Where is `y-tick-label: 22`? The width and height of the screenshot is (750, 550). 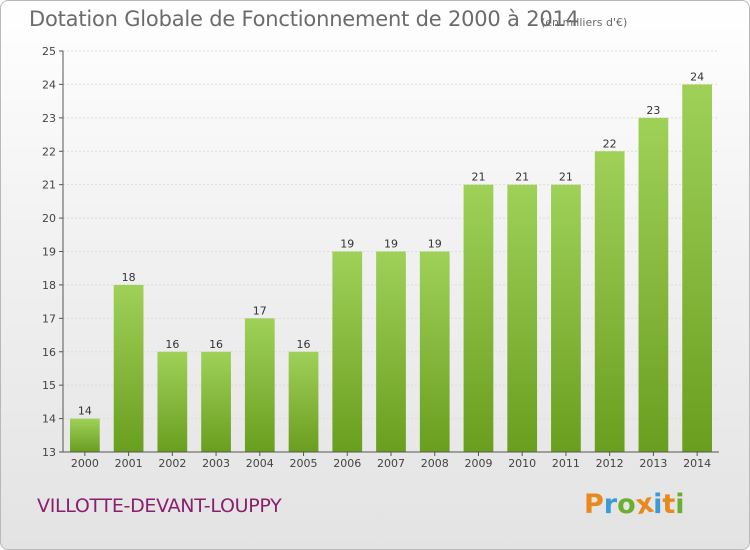 y-tick-label: 22 is located at coordinates (49, 151).